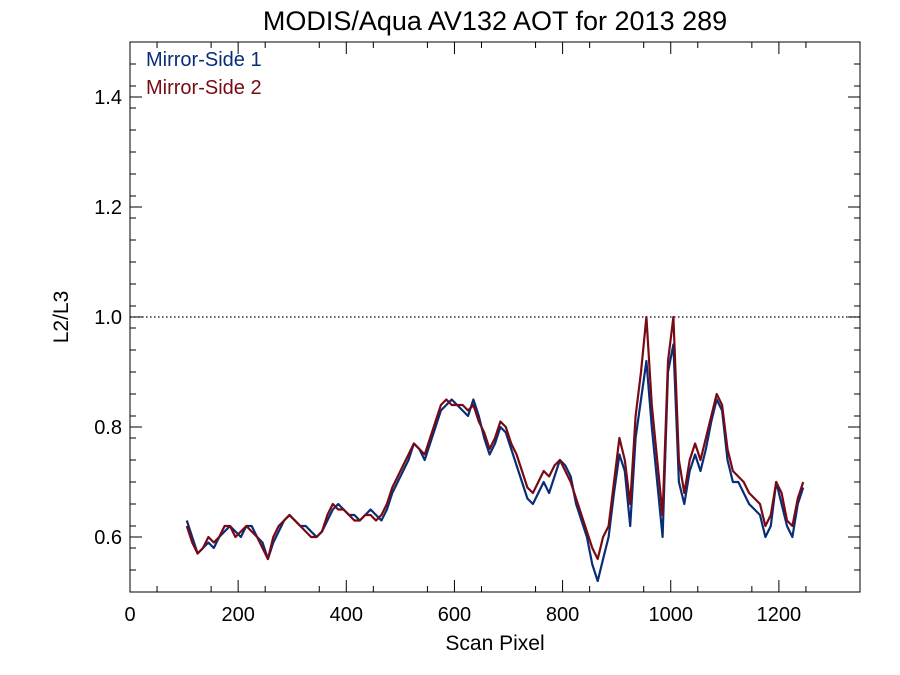  I want to click on x-tick-label: 0, so click(129, 615).